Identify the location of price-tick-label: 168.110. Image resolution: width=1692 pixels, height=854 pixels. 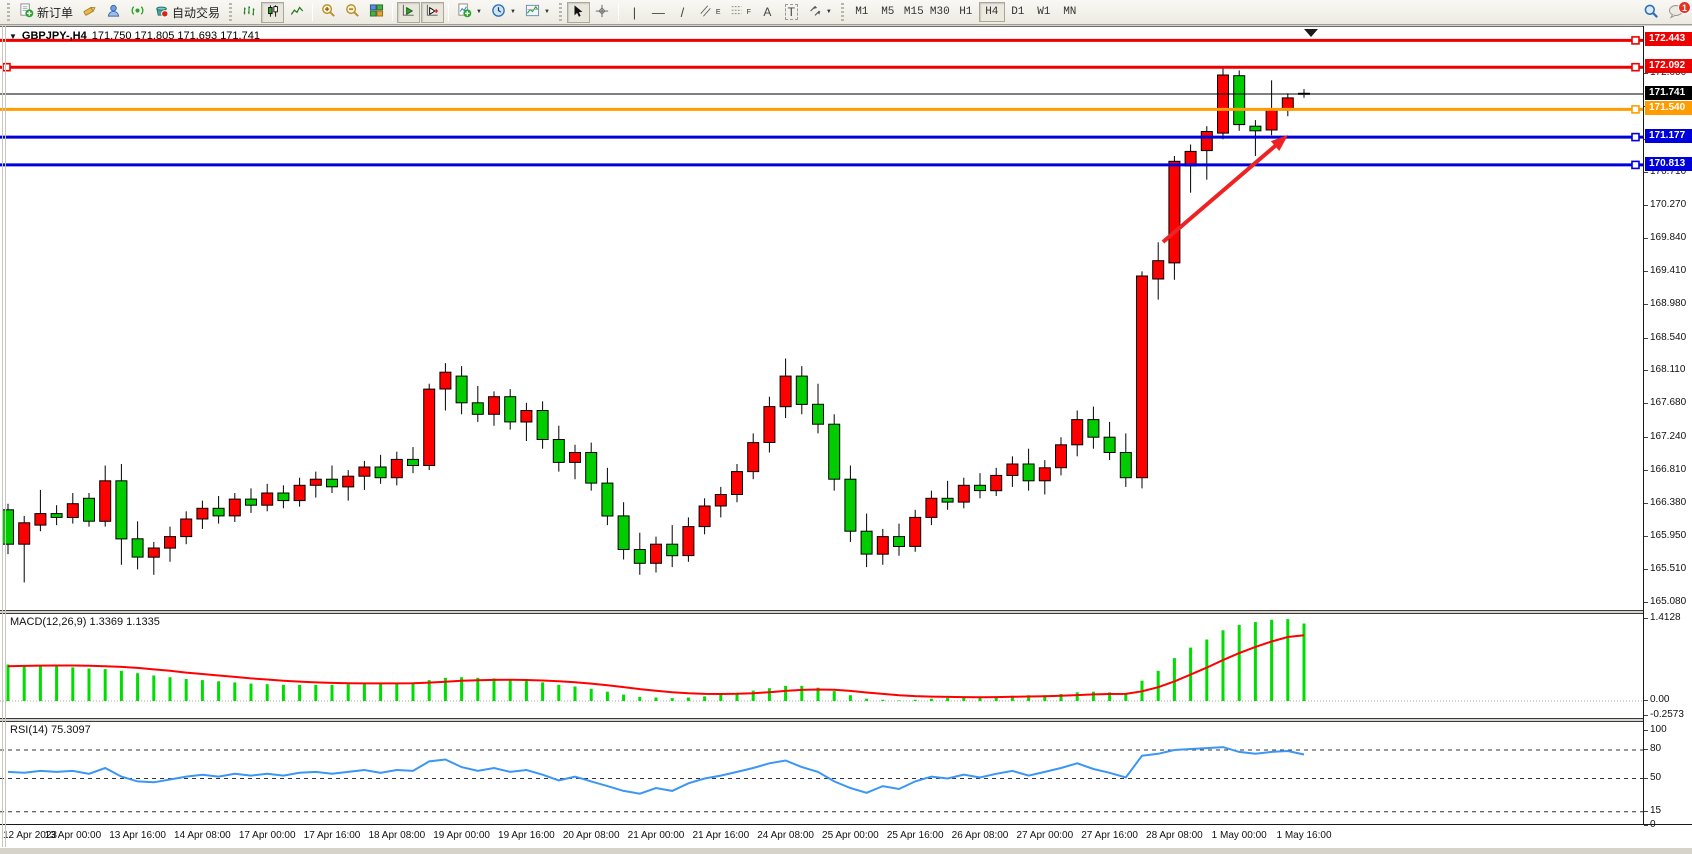
(1668, 370).